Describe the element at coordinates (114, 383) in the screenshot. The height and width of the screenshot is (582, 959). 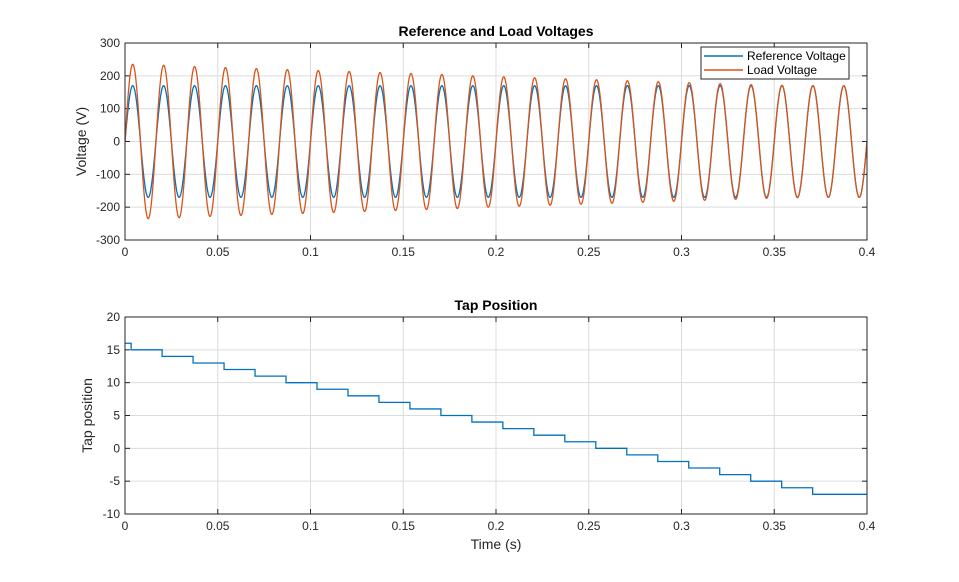
I see `y-tick-label: 10` at that location.